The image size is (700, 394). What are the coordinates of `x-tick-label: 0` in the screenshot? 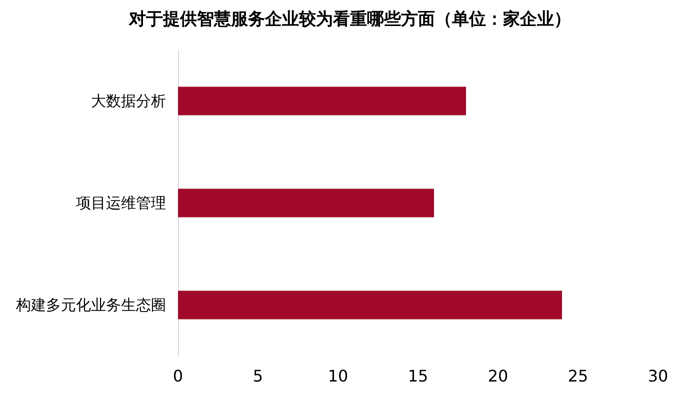 It's located at (178, 376).